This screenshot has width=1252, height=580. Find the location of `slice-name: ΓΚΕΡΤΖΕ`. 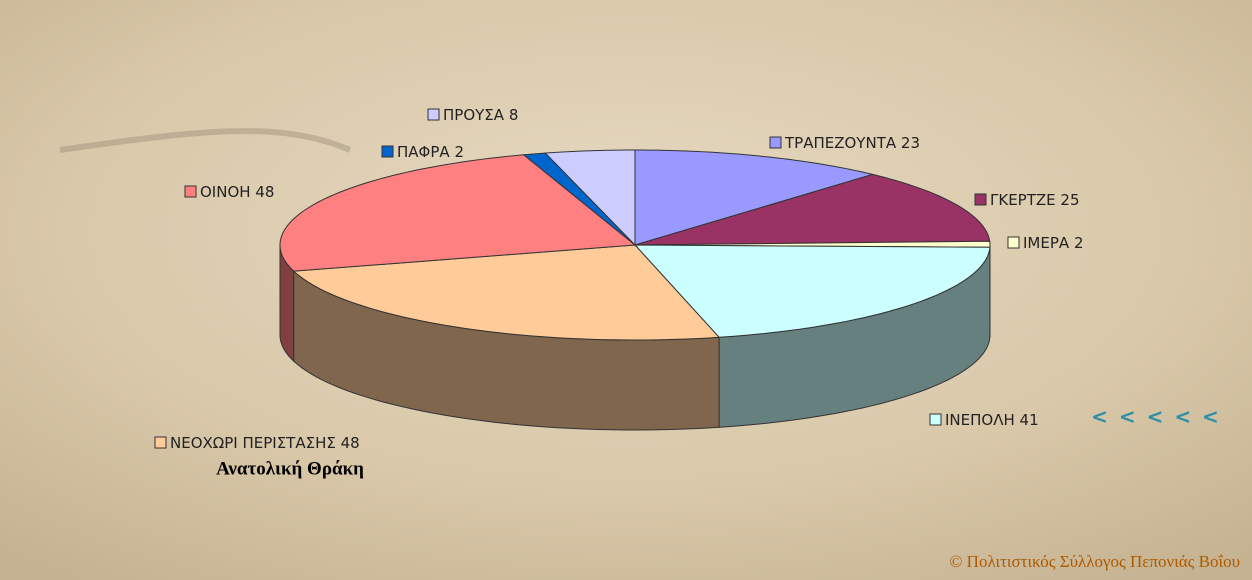

slice-name: ΓΚΕΡΤΖΕ is located at coordinates (1023, 200).